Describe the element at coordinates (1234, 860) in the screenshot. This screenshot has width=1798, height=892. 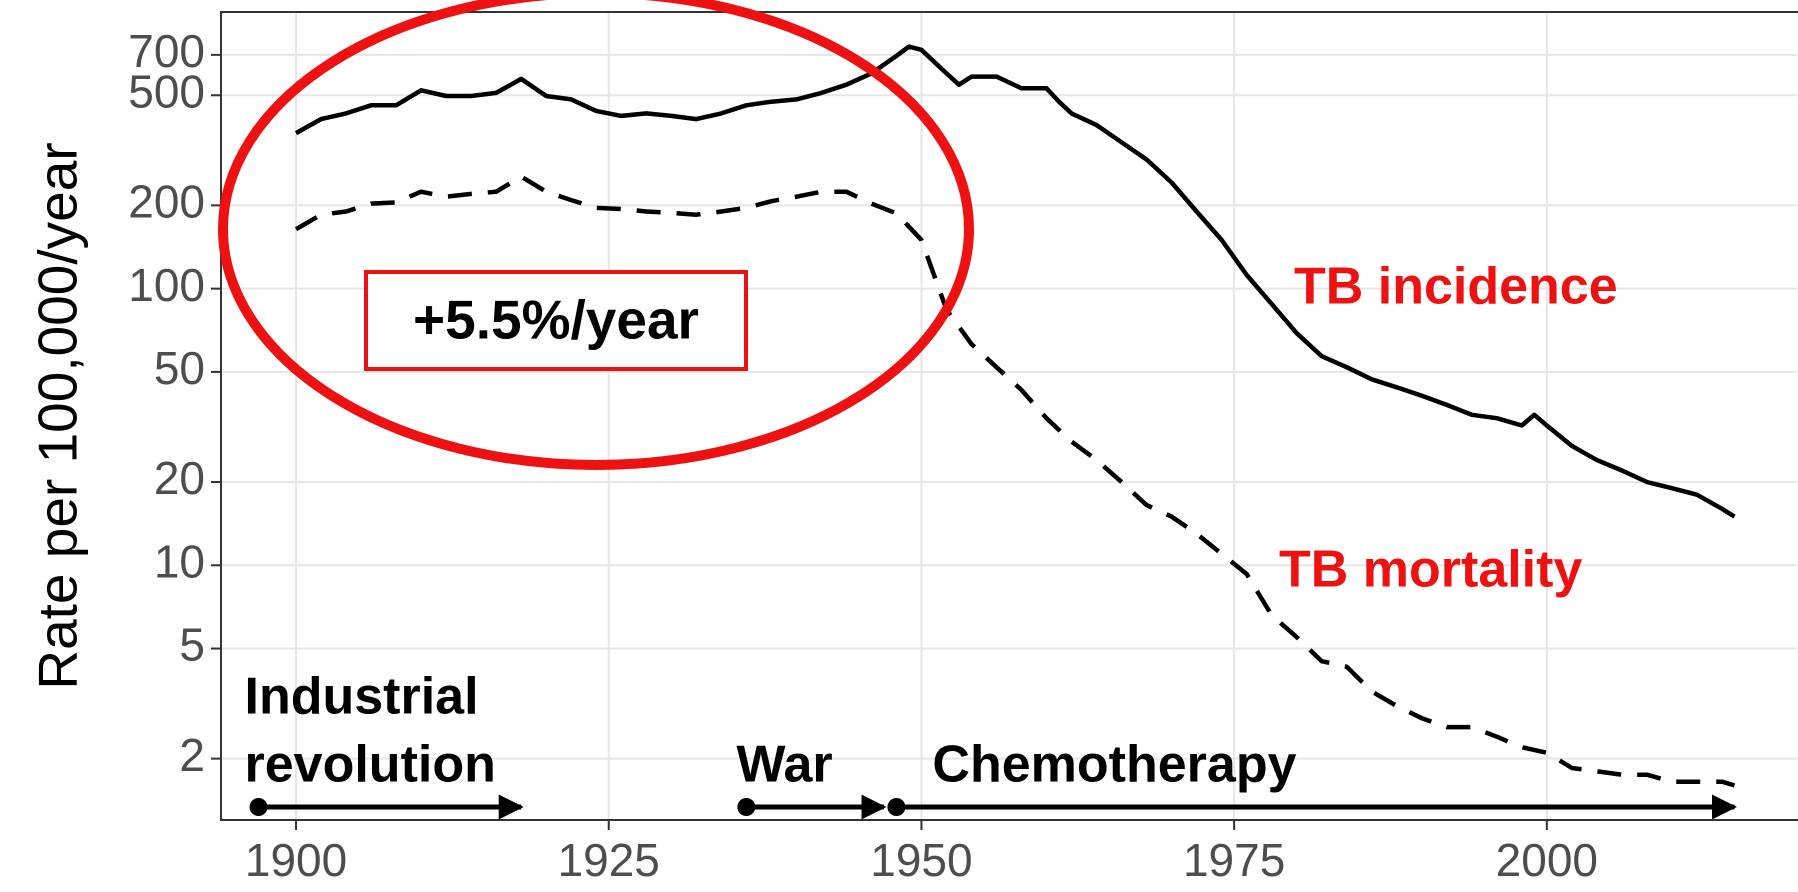
I see `x-tick-label: 1975` at that location.